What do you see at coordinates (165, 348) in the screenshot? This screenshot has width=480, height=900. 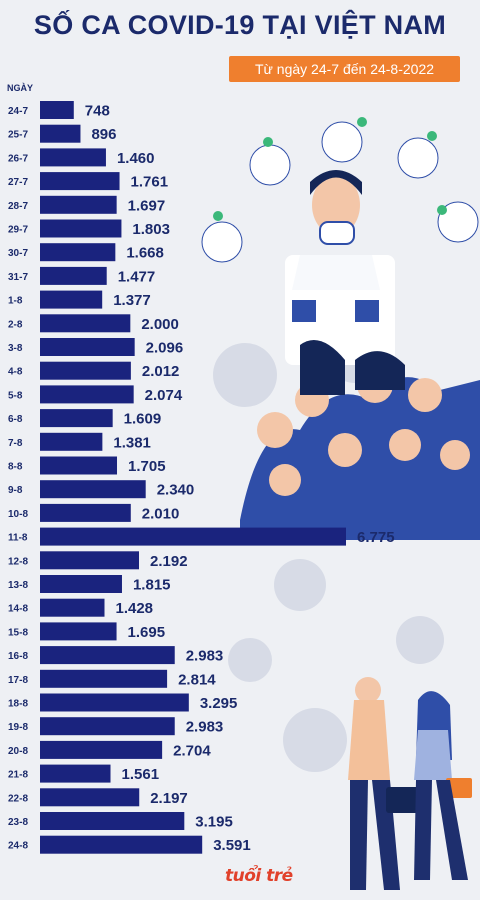 I see `value-label: 2.096` at bounding box center [165, 348].